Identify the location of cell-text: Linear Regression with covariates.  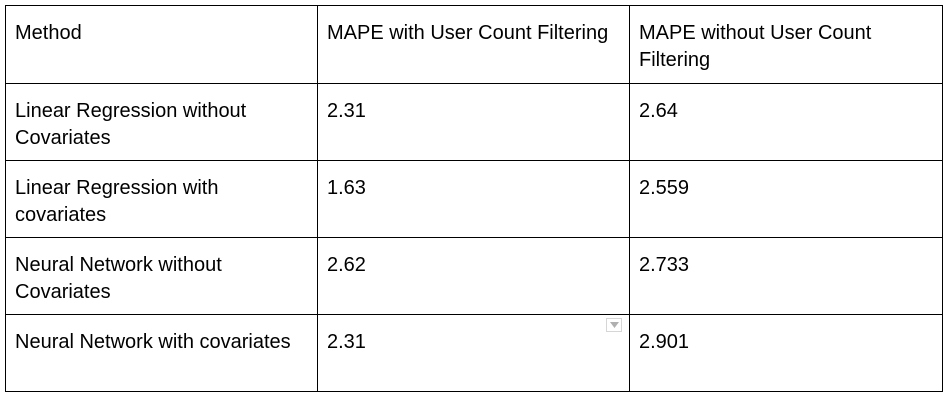
(117, 201).